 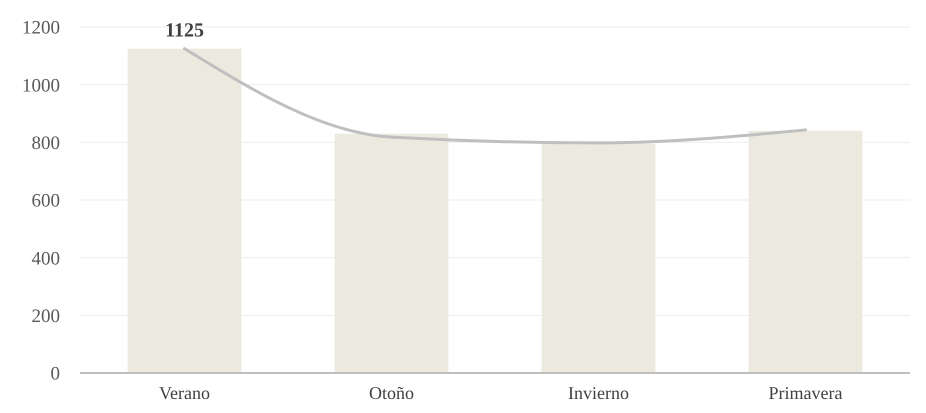 I want to click on data-label: 1125, so click(x=184, y=31).